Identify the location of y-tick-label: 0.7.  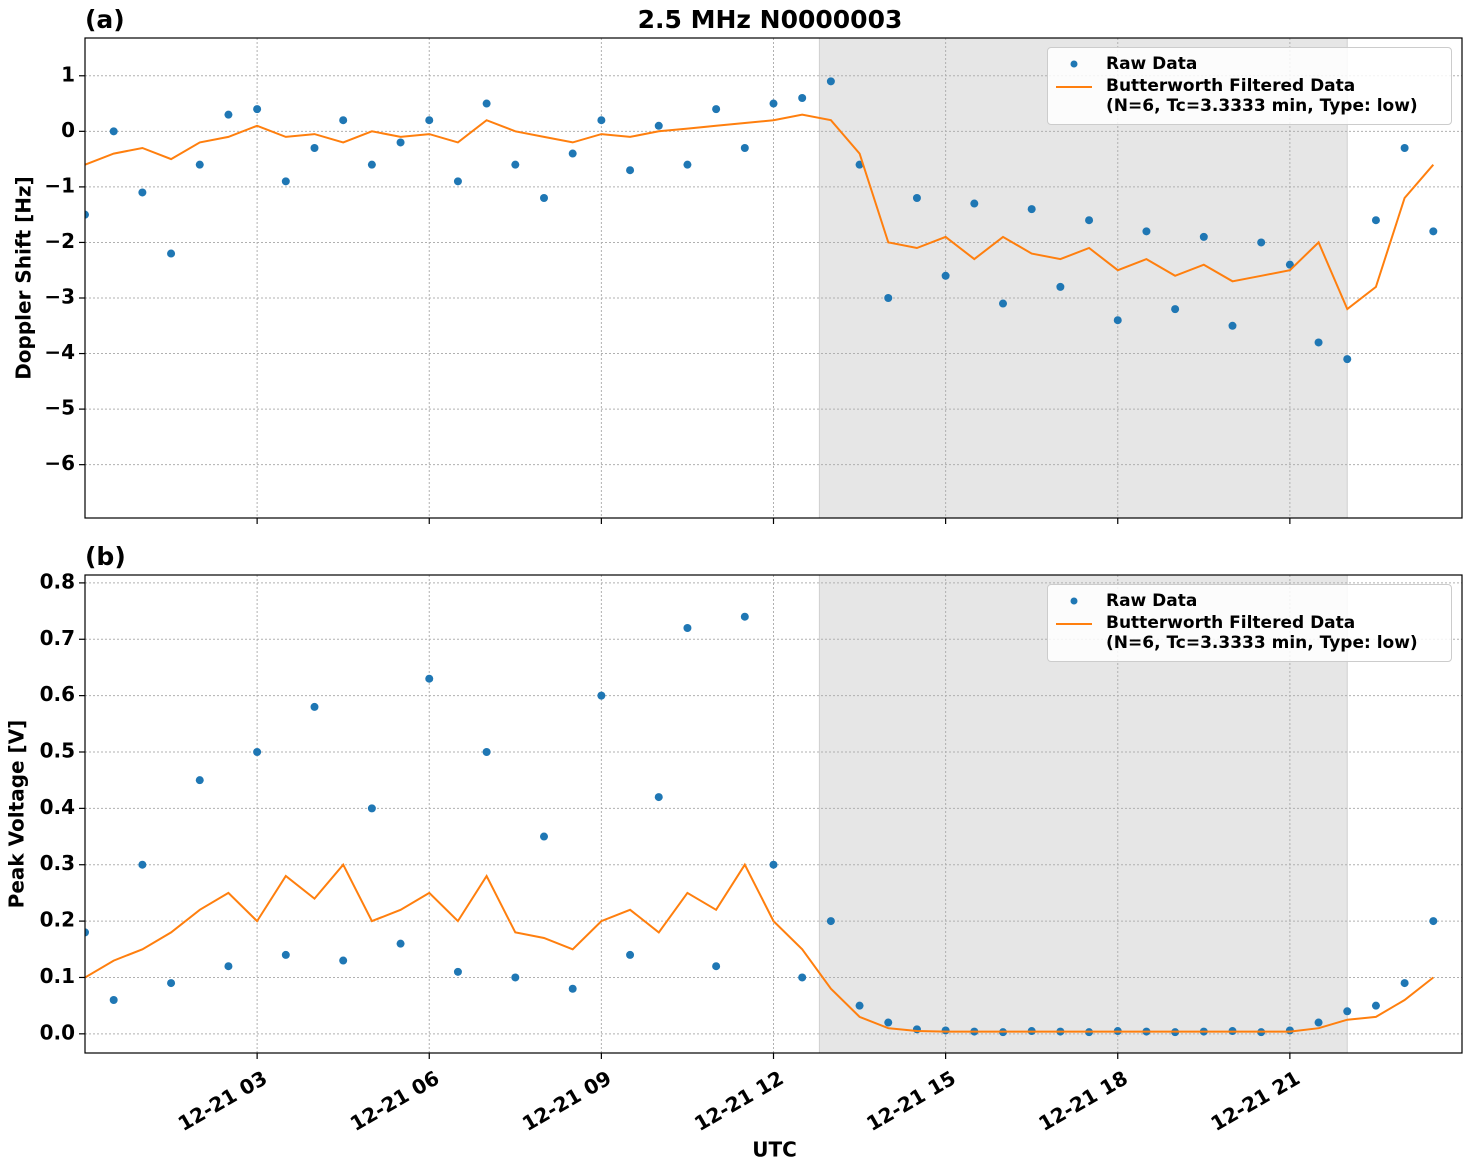
(57, 638).